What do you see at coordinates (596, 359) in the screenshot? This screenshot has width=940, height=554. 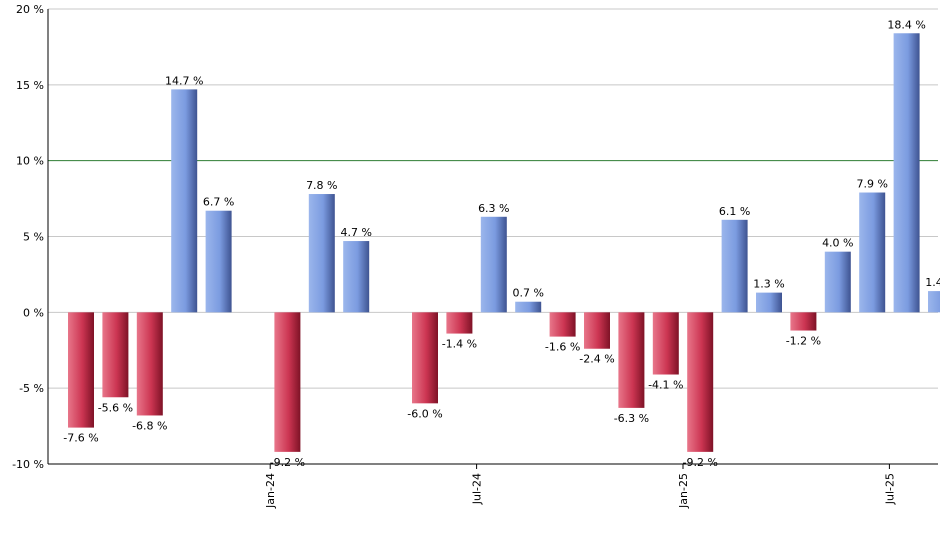 I see `data-label: -2.4 %` at bounding box center [596, 359].